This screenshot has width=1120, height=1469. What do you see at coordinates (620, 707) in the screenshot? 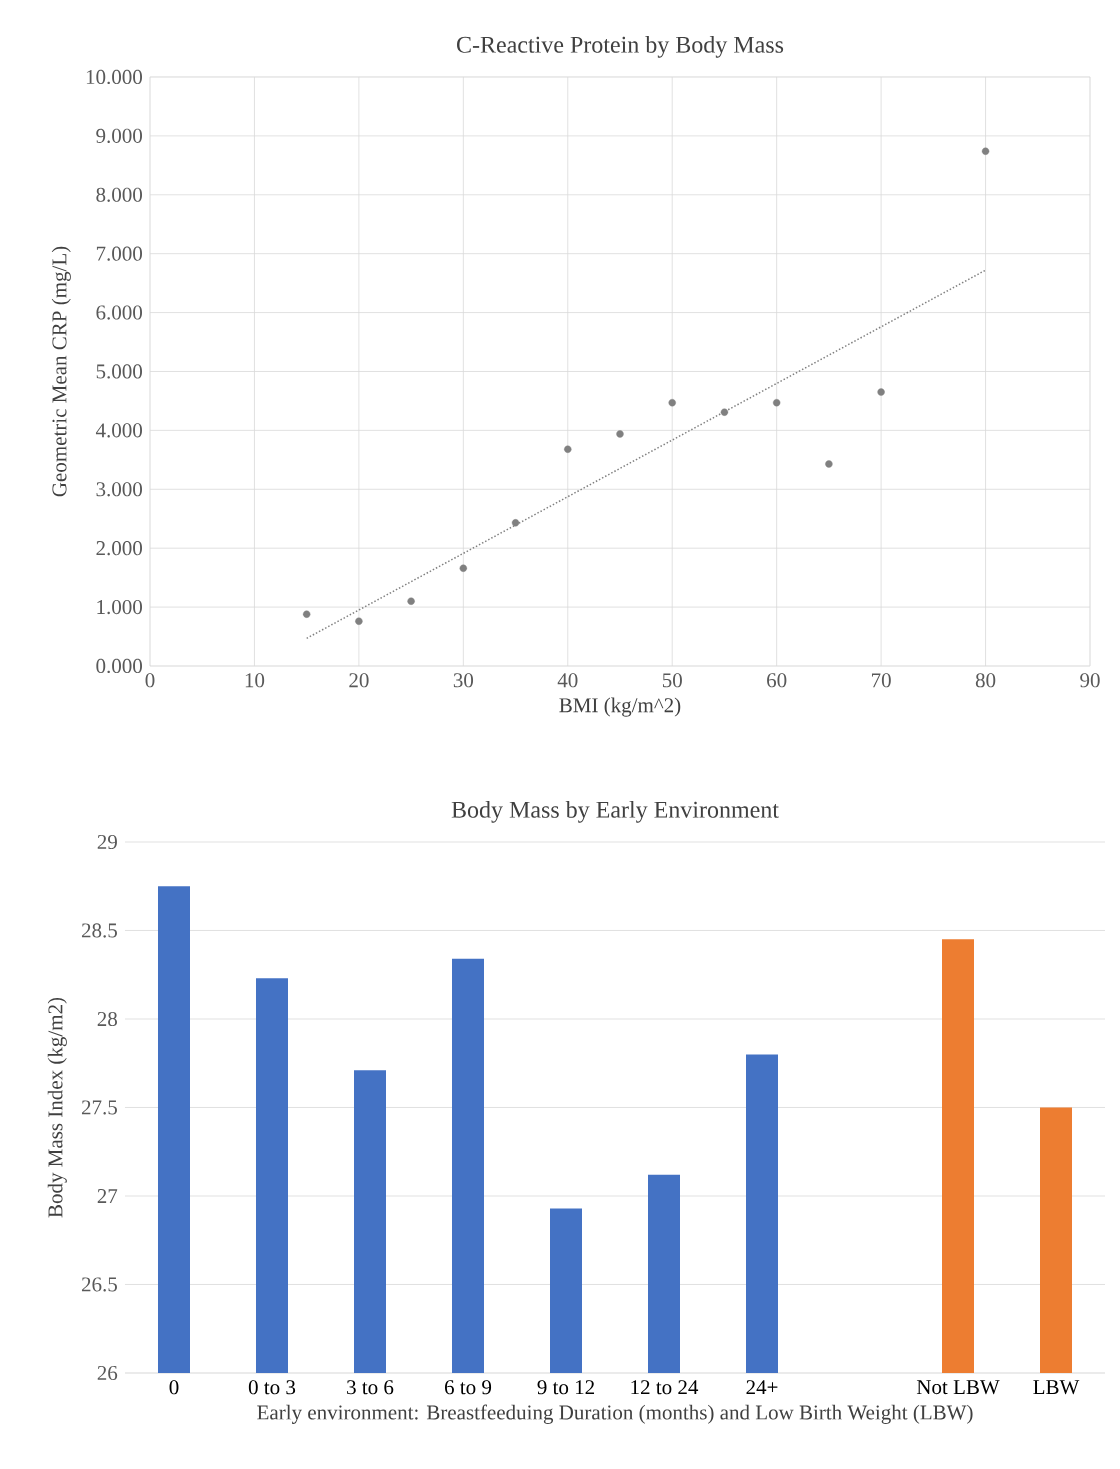
I see `x-axis-title: BMI (kg/m^2)` at bounding box center [620, 707].